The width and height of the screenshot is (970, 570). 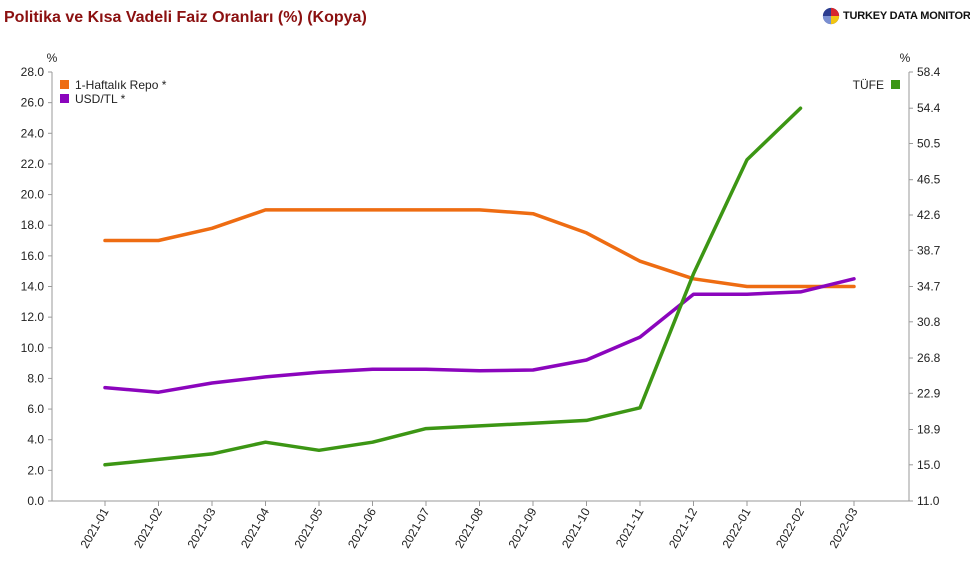 What do you see at coordinates (121, 85) in the screenshot?
I see `legend-label: 1-Haftalık Repo *` at bounding box center [121, 85].